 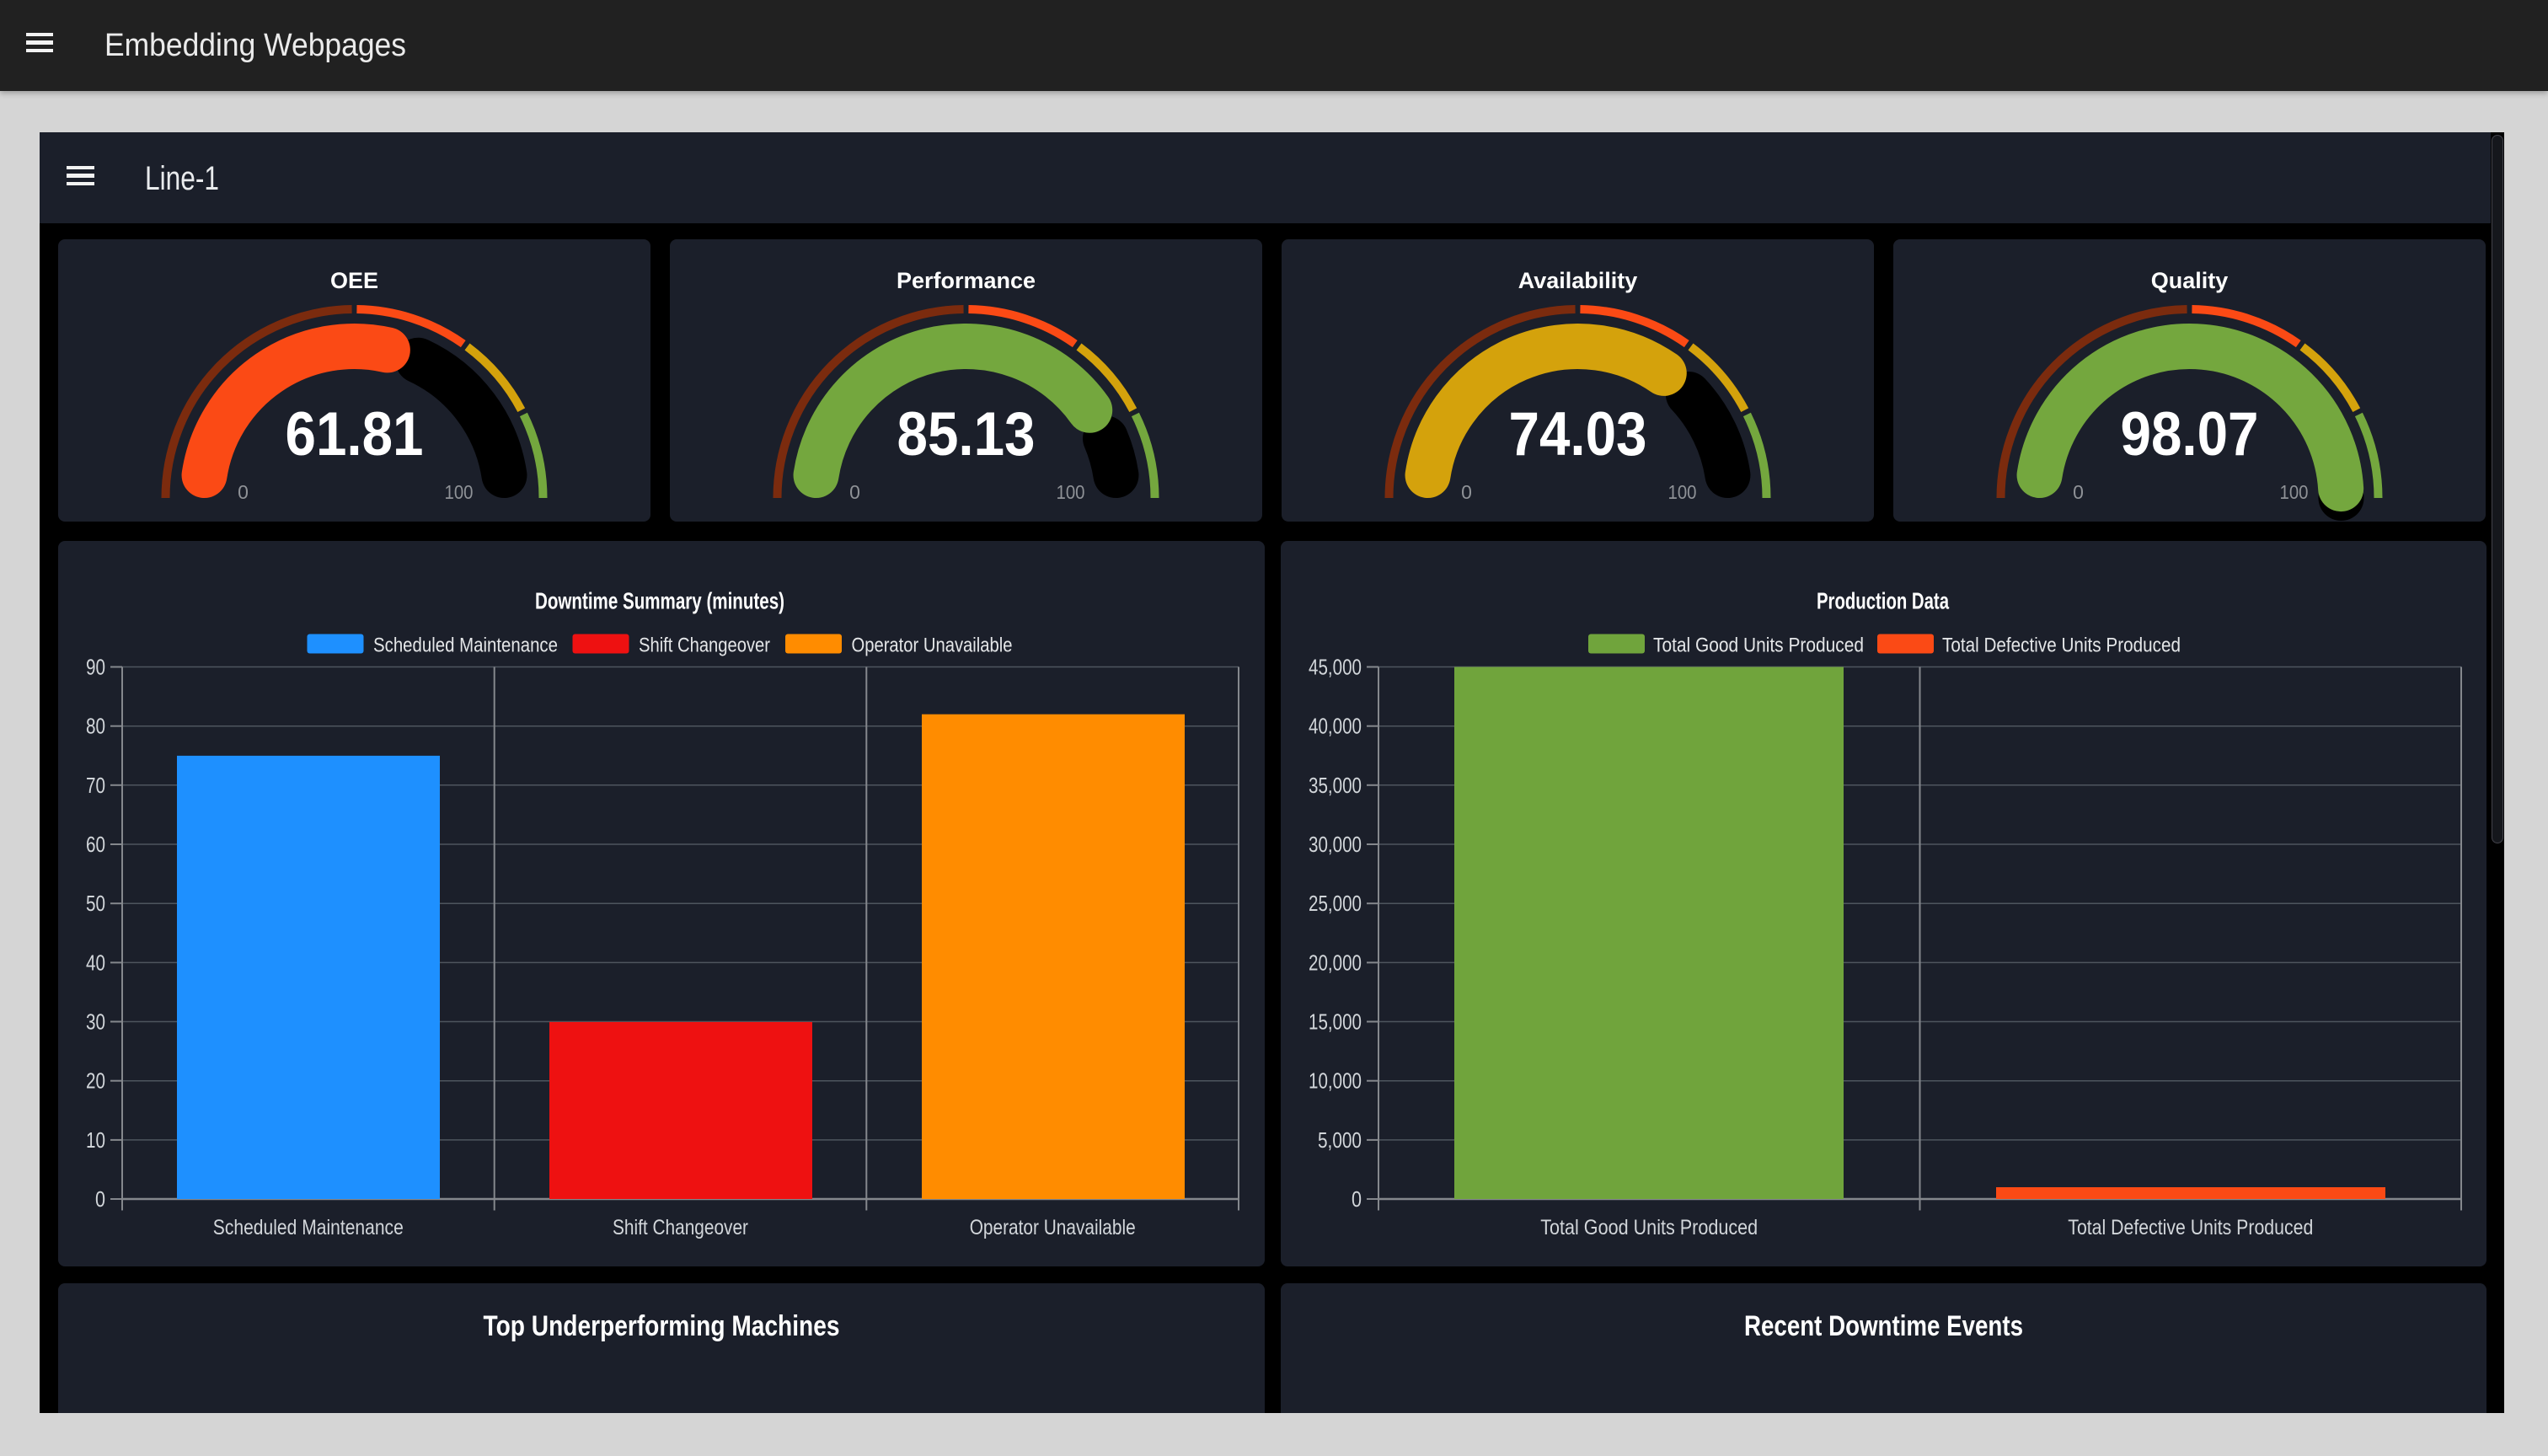 What do you see at coordinates (1335, 1021) in the screenshot?
I see `svg-text: 15,000` at bounding box center [1335, 1021].